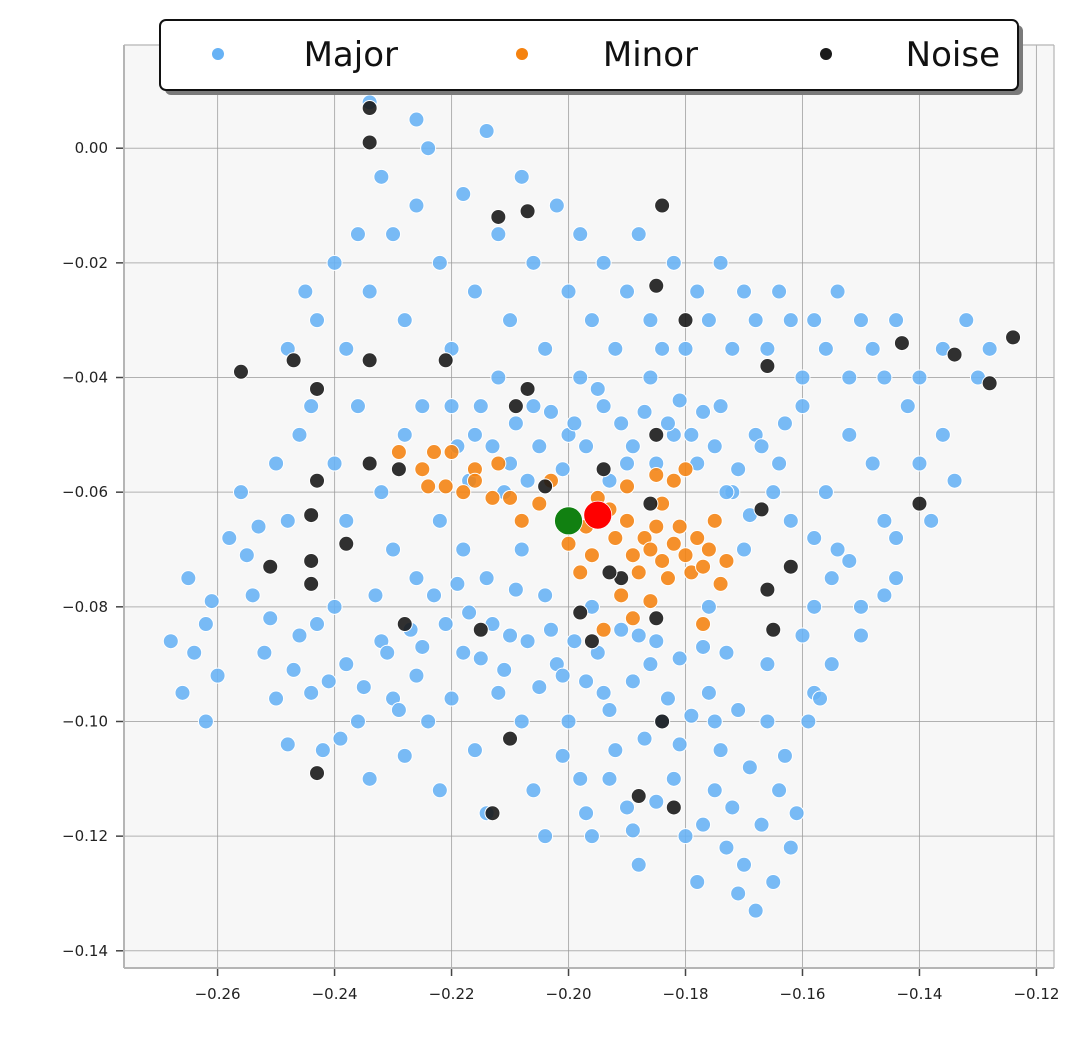  Describe the element at coordinates (351, 55) in the screenshot. I see `legend-label: Major` at that location.